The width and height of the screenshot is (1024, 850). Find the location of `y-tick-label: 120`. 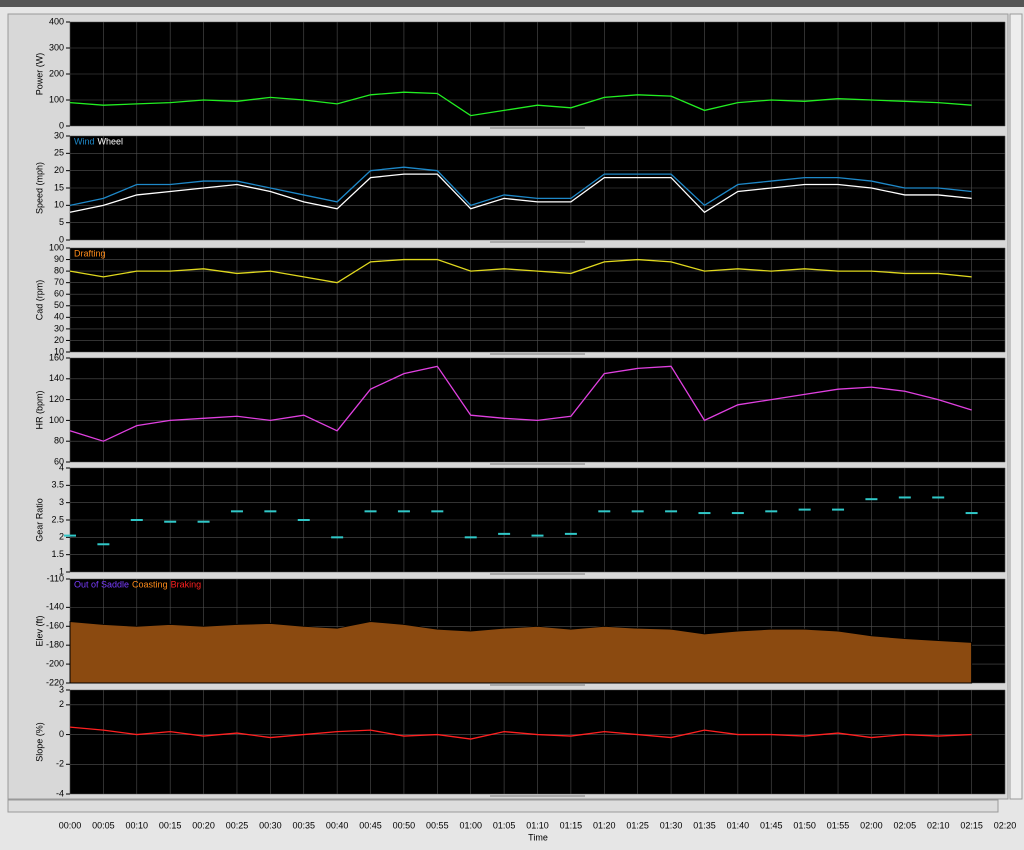

y-tick-label: 120 is located at coordinates (56, 399).